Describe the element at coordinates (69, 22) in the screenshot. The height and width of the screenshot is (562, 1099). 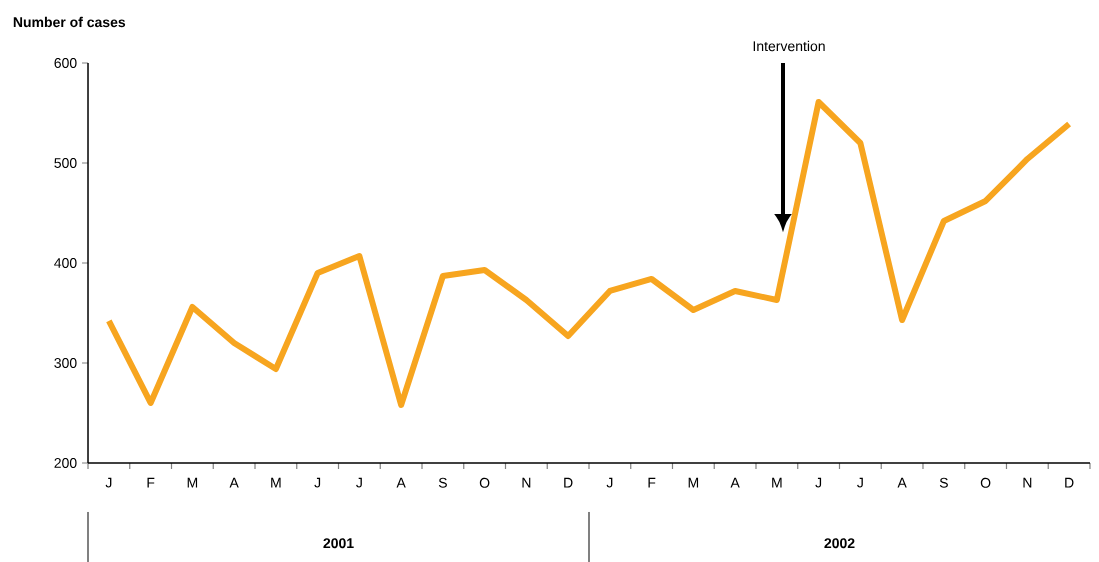
I see `y-axis-title: Number of cases` at that location.